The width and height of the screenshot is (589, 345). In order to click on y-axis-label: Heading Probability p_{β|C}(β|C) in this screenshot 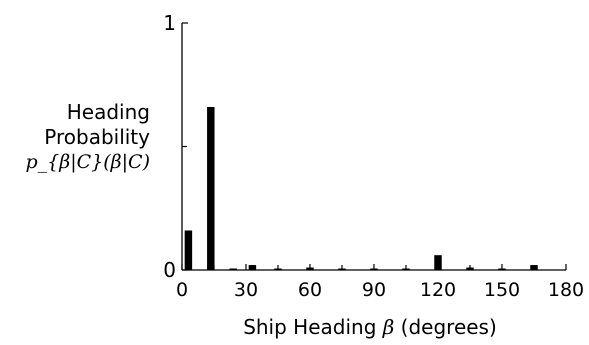, I will do `click(75, 137)`.